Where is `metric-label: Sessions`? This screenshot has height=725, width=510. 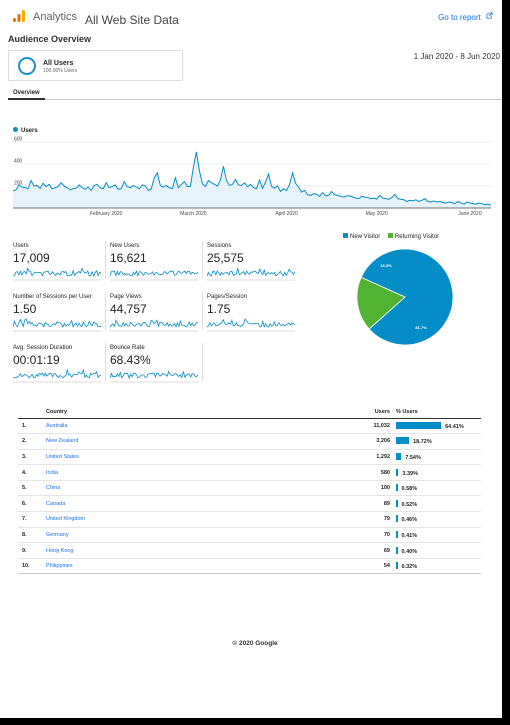 metric-label: Sessions is located at coordinates (219, 246).